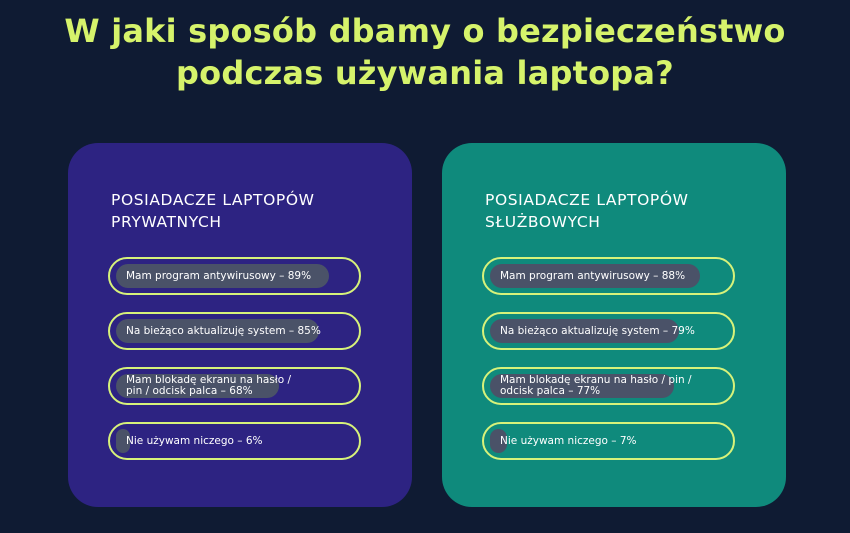  What do you see at coordinates (219, 275) in the screenshot?
I see `bar-label-text: Mam program antywirusowy – 89%` at bounding box center [219, 275].